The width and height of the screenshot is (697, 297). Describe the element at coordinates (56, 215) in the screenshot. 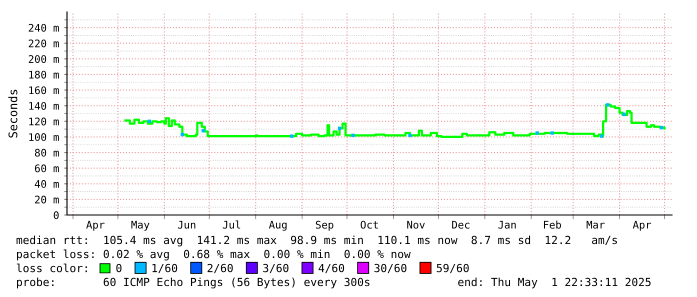

I see `y-tick-label: 0` at that location.